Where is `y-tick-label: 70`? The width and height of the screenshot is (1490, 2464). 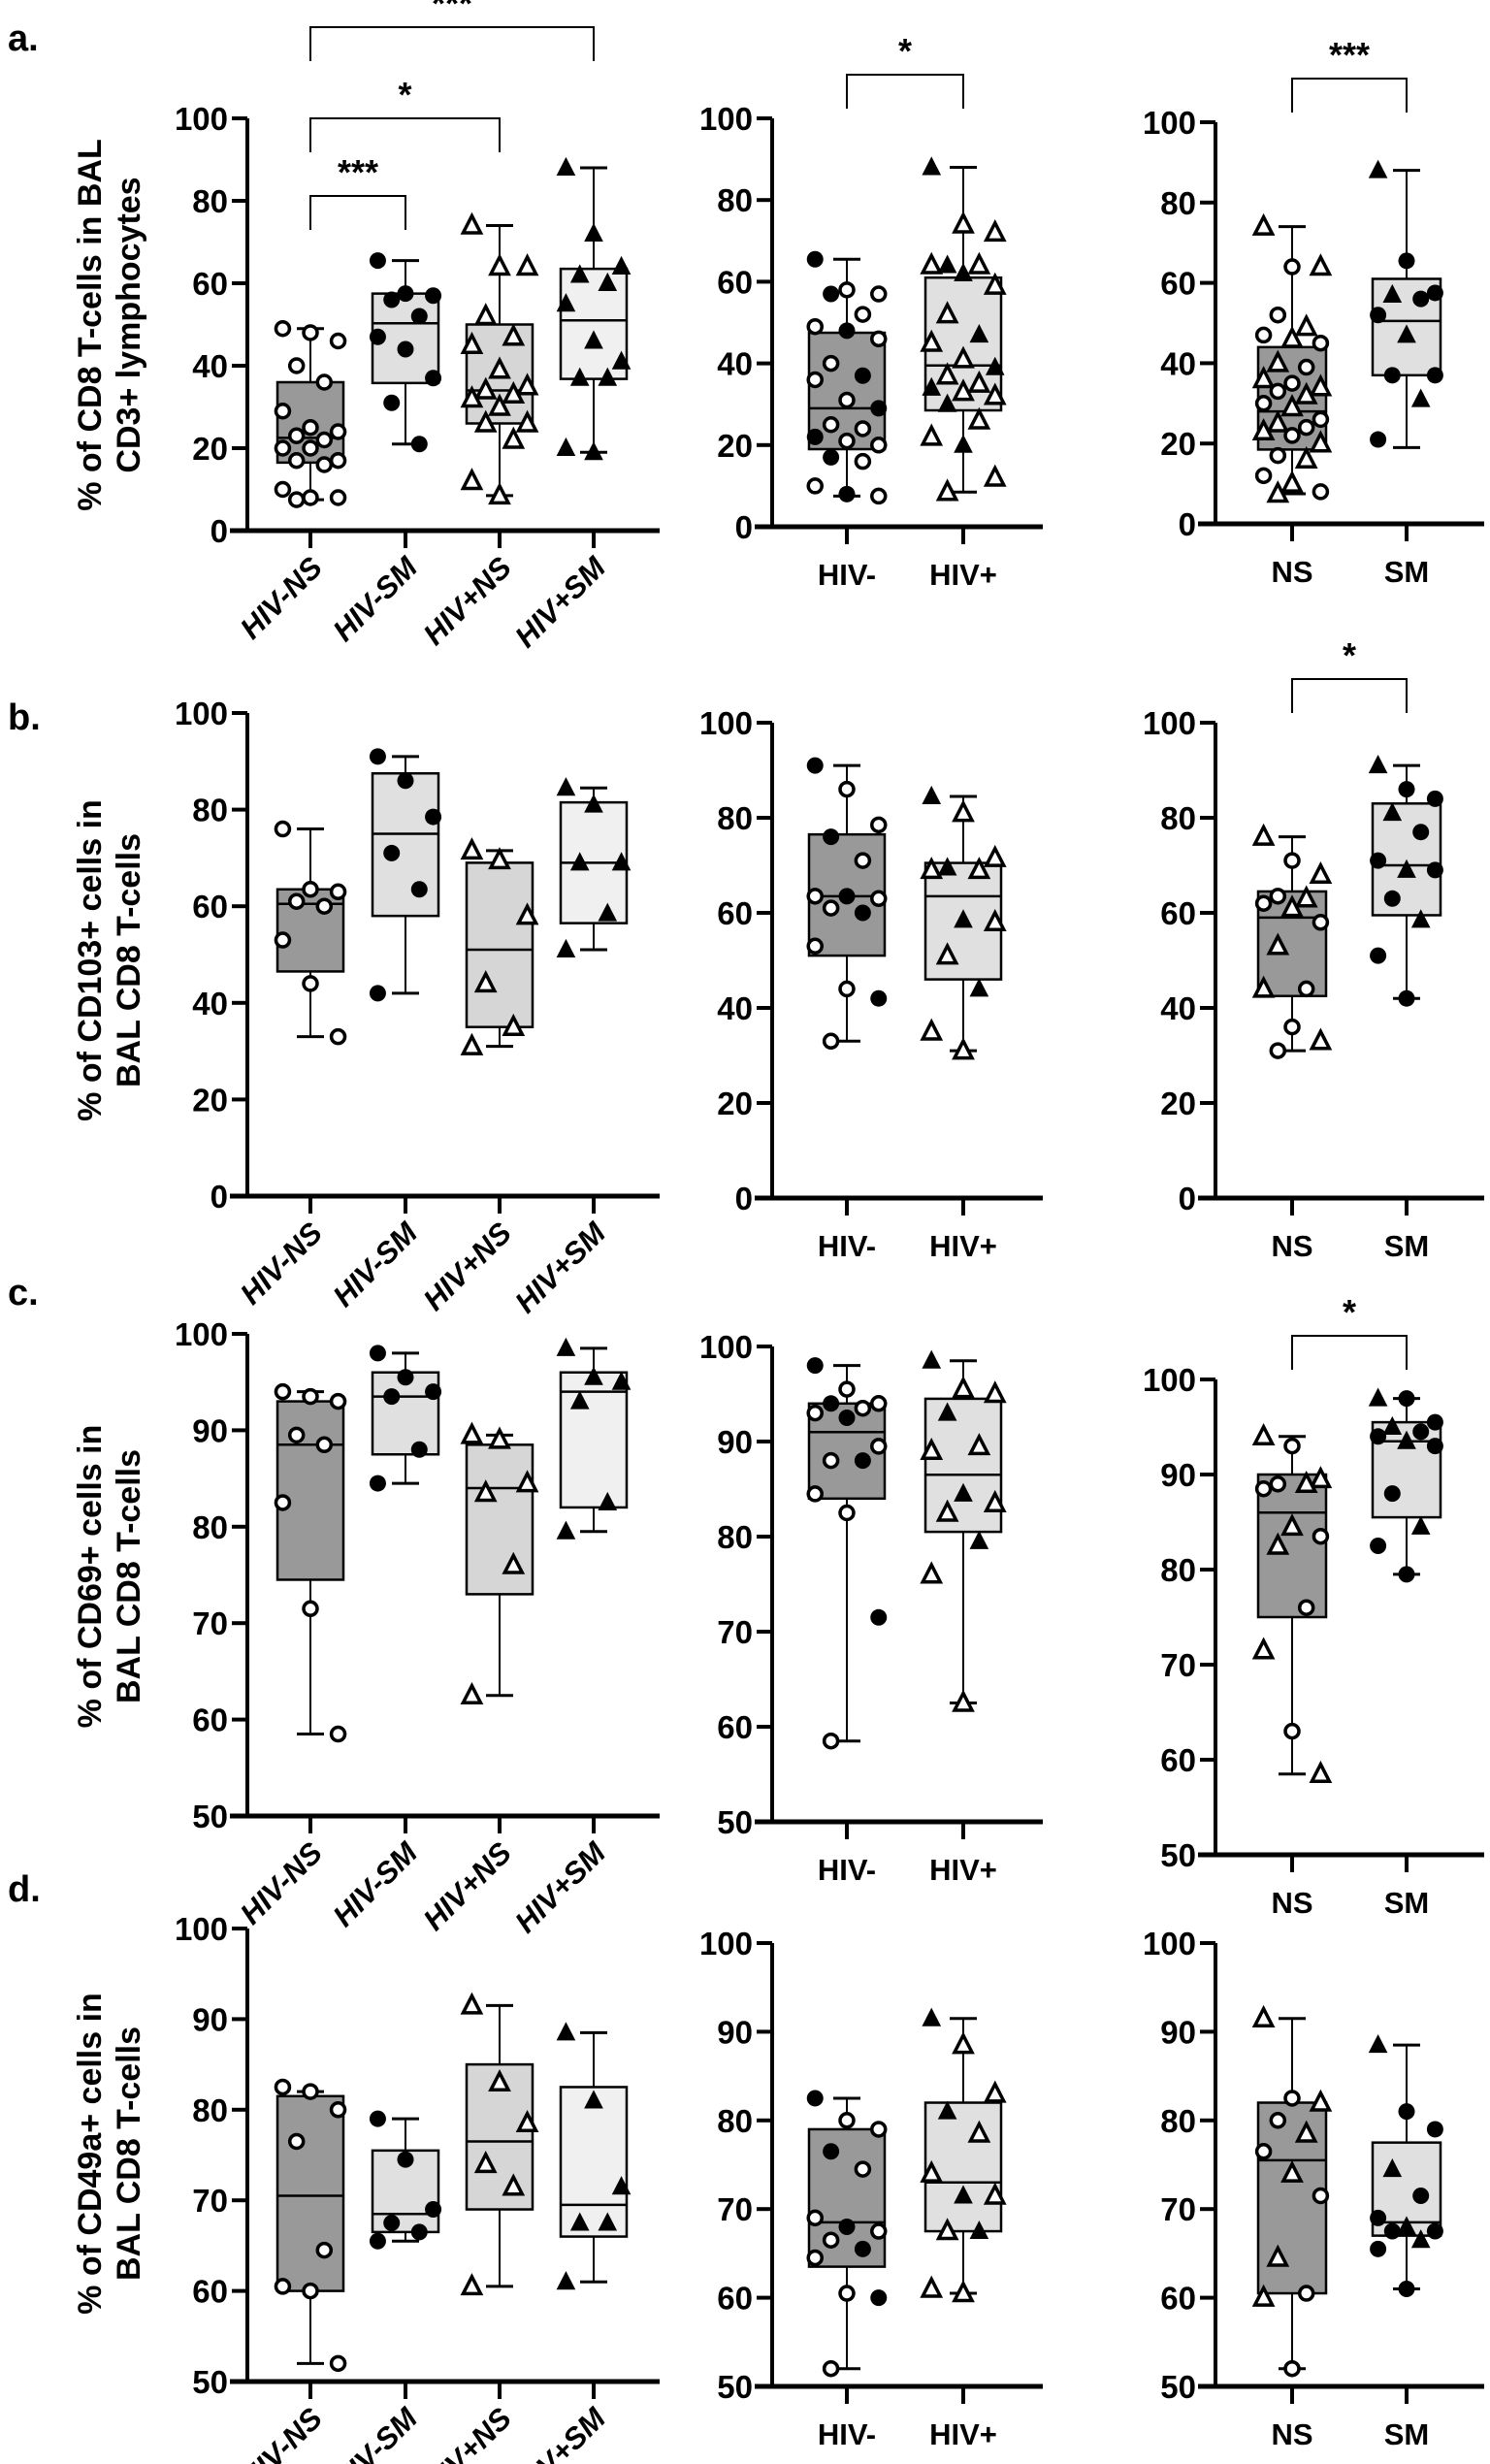 y-tick-label: 70 is located at coordinates (210, 2201).